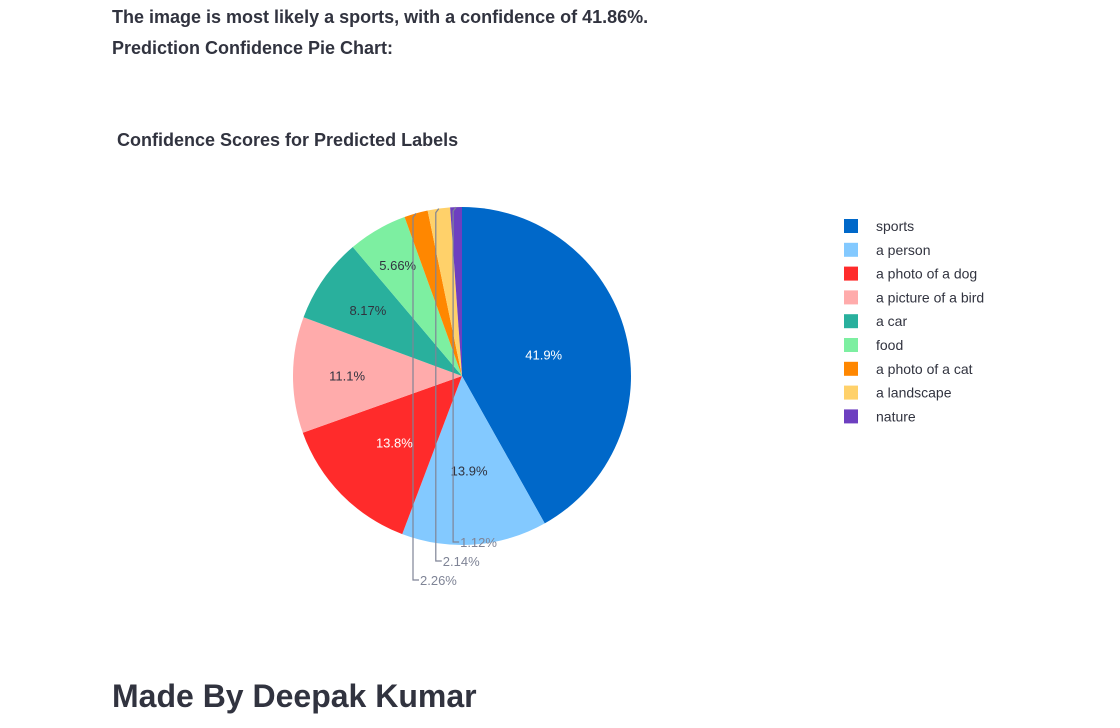 The image size is (1120, 728). Describe the element at coordinates (382, 455) in the screenshot. I see `pie-slice-a-photo-of-a-dog` at that location.